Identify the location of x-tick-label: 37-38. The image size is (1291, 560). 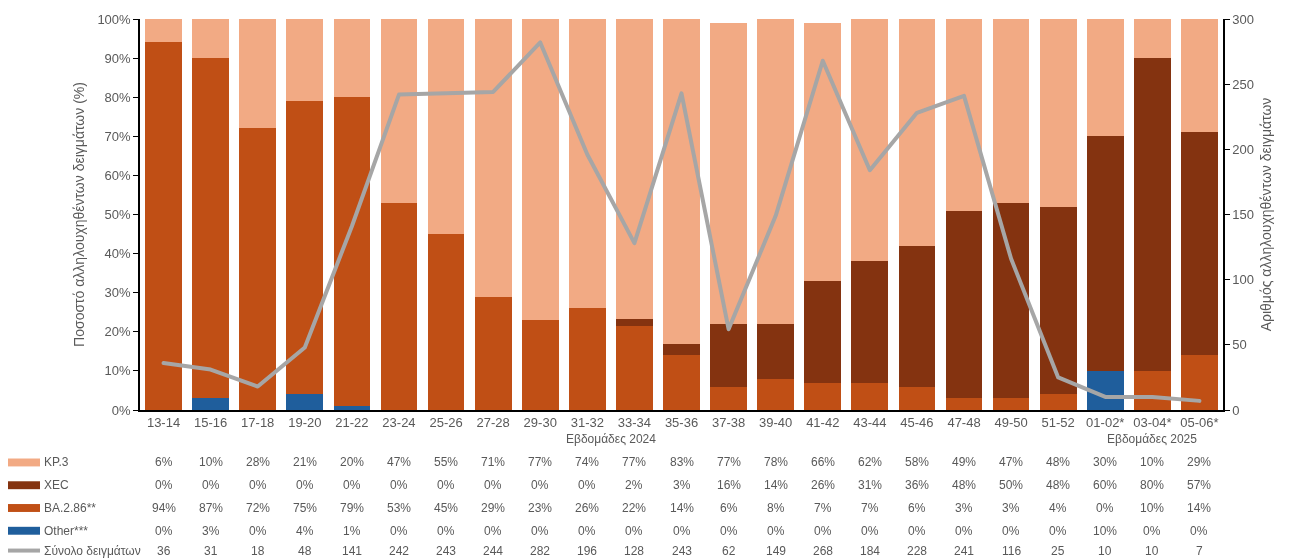
(728, 423).